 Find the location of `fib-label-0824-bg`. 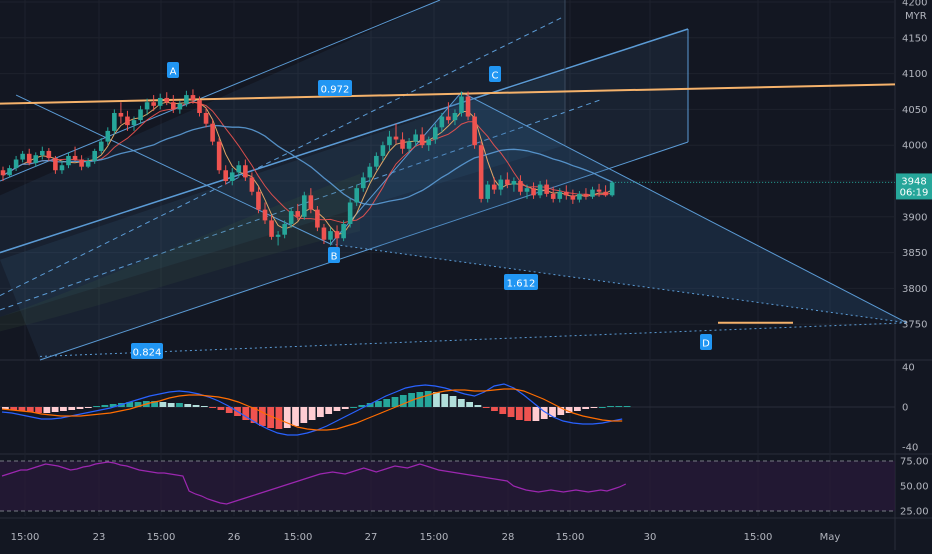

fib-label-0824-bg is located at coordinates (147, 351).